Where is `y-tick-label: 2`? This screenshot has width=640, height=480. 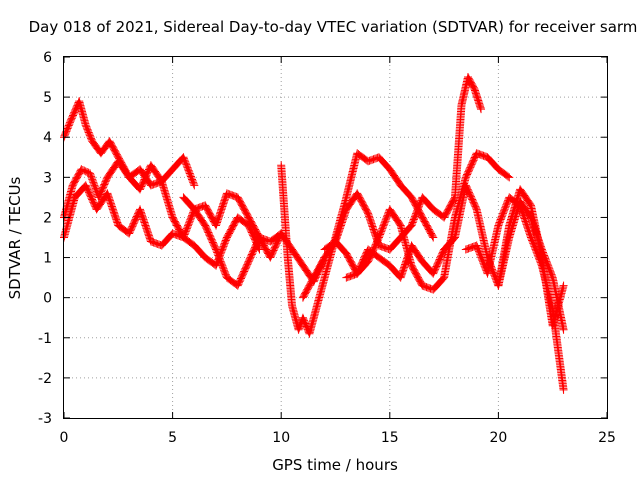
y-tick-label: 2 is located at coordinates (47, 218).